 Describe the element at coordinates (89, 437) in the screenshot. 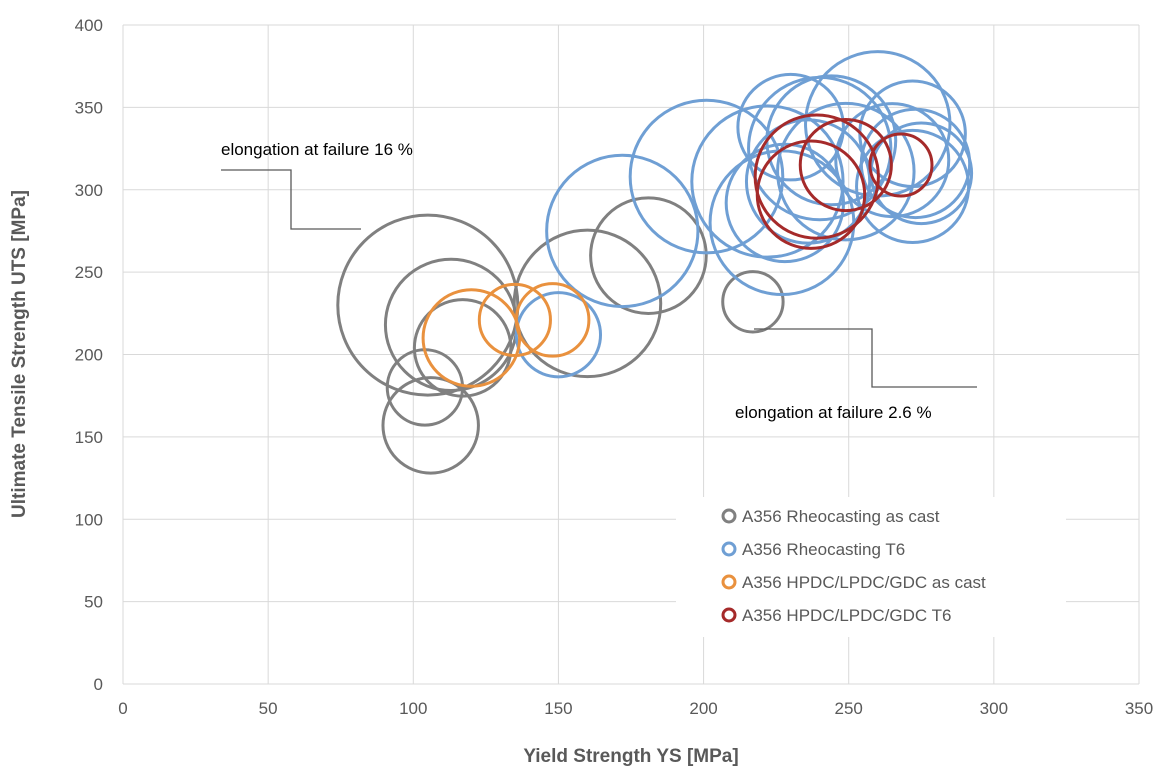

I see `y-tick-label-3: 150` at that location.